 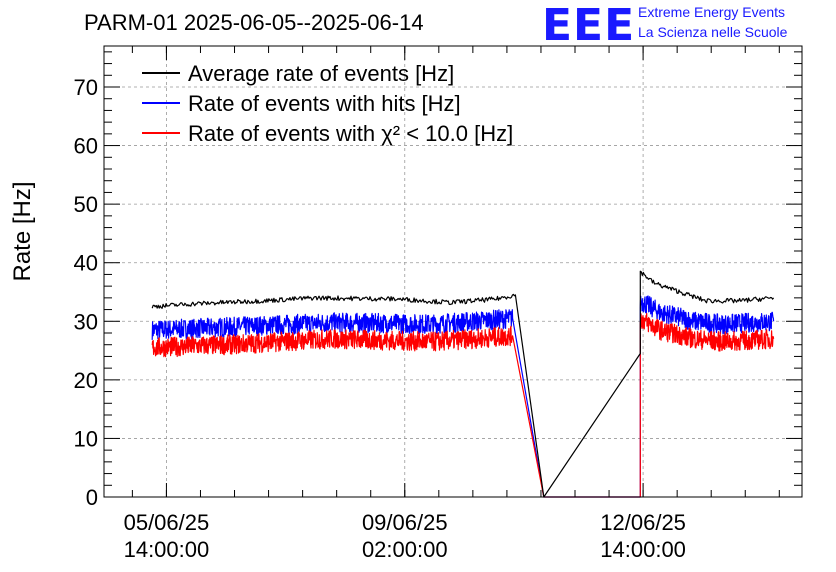 I want to click on x-tick-label-date: 12/06/25, so click(x=643, y=522).